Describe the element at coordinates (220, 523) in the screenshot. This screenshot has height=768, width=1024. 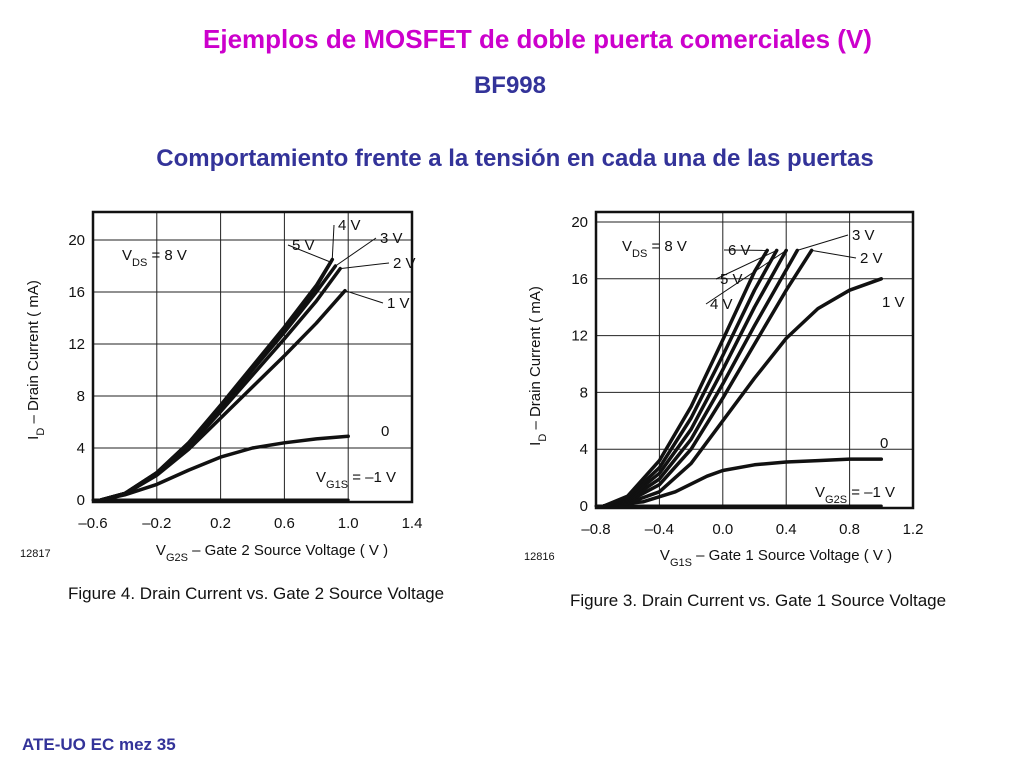
I see `x-tick-label: 0.2` at that location.